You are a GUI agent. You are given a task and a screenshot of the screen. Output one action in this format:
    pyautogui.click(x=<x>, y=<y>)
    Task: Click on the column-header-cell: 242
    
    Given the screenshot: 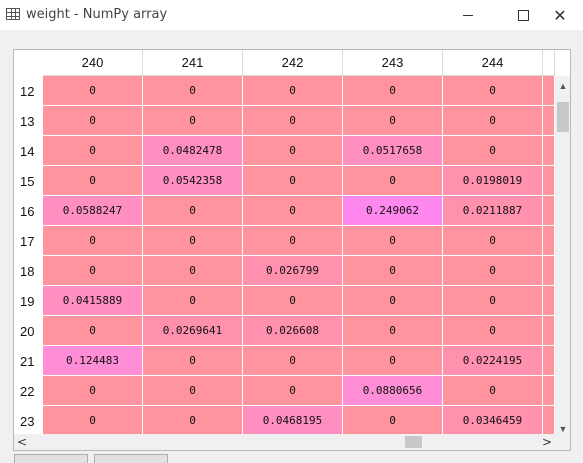 What is the action you would take?
    pyautogui.click(x=293, y=63)
    